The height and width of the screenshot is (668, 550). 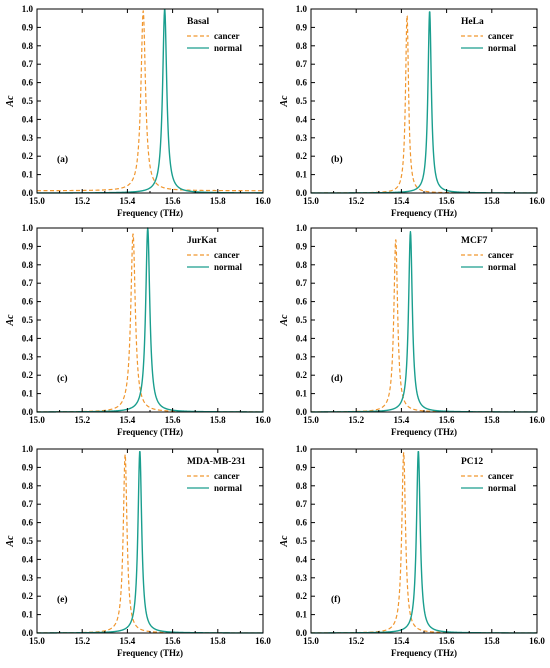 I want to click on legend-title: JurKat, so click(x=202, y=241).